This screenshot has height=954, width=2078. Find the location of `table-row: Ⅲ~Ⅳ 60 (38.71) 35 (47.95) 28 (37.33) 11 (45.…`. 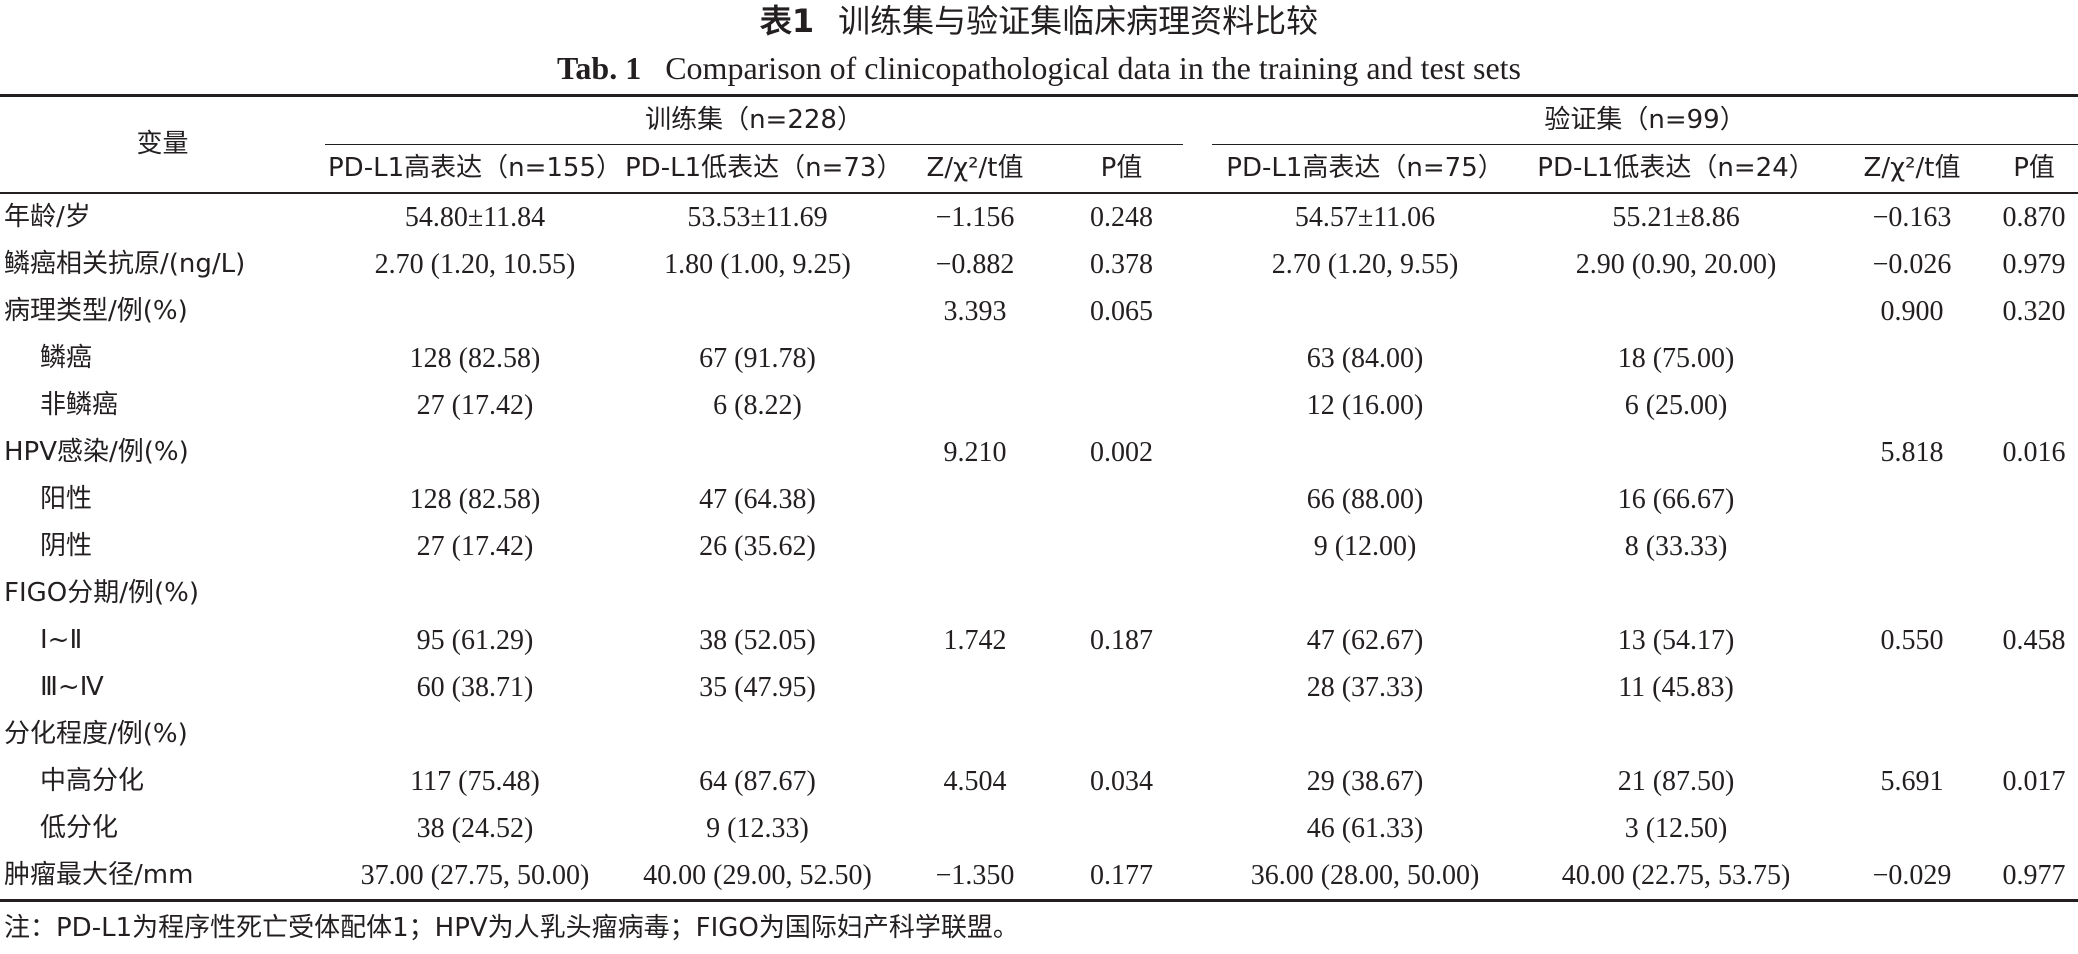

table-row: Ⅲ~Ⅳ 60 (38.71) 35 (47.95) 28 (37.33) 11 (45.… is located at coordinates (1039, 687).